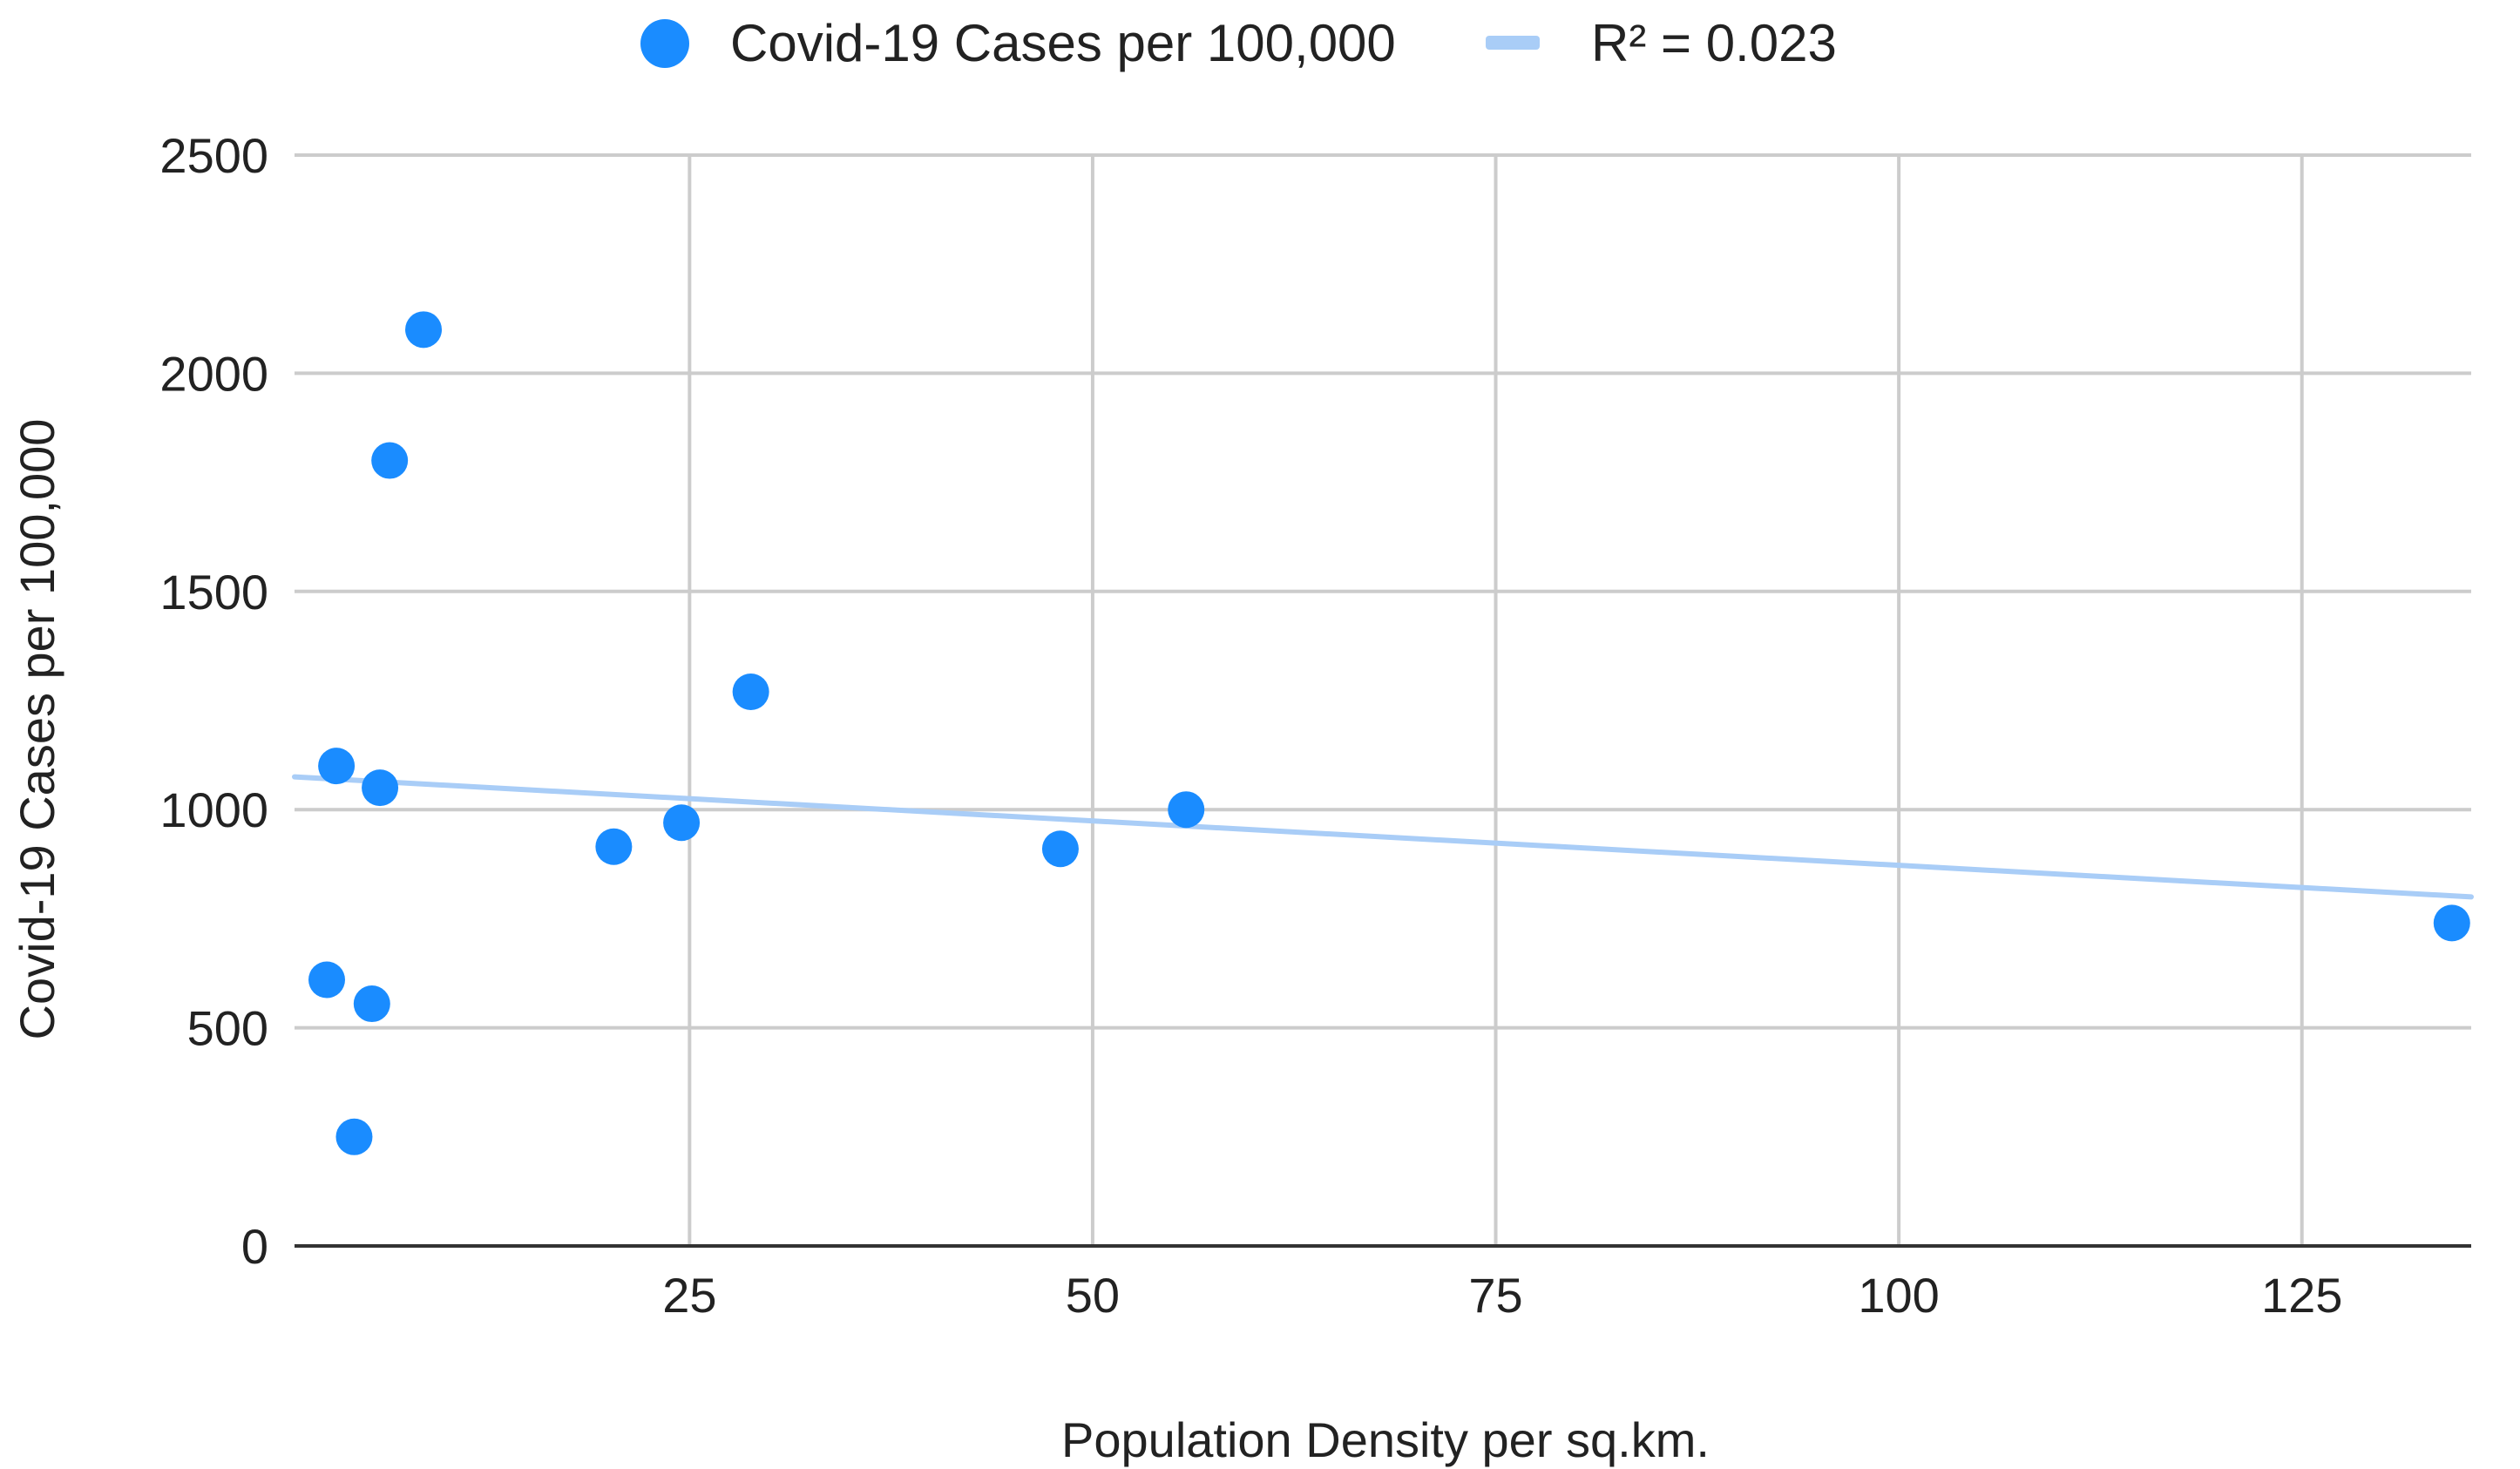 This screenshot has height=1469, width=2520. I want to click on x-tick-label: 100, so click(1898, 1295).